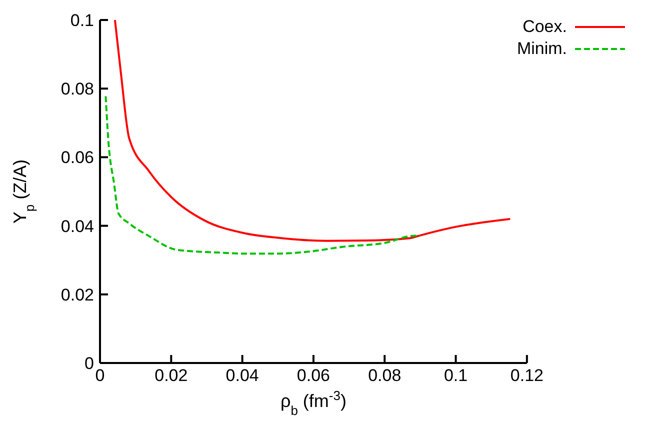 Image resolution: width=663 pixels, height=438 pixels. What do you see at coordinates (77, 158) in the screenshot?
I see `y-tick-label: 0.06` at bounding box center [77, 158].